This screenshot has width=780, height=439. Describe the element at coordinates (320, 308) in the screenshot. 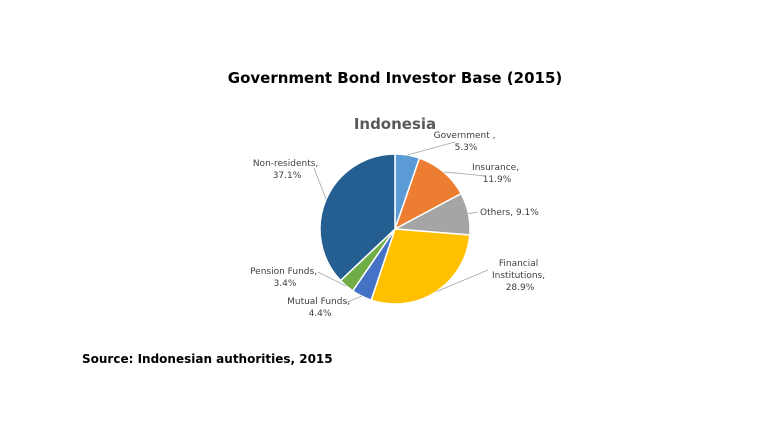

I see `slice-label-mutual-funds: Mutual Funds, 4.4%` at that location.